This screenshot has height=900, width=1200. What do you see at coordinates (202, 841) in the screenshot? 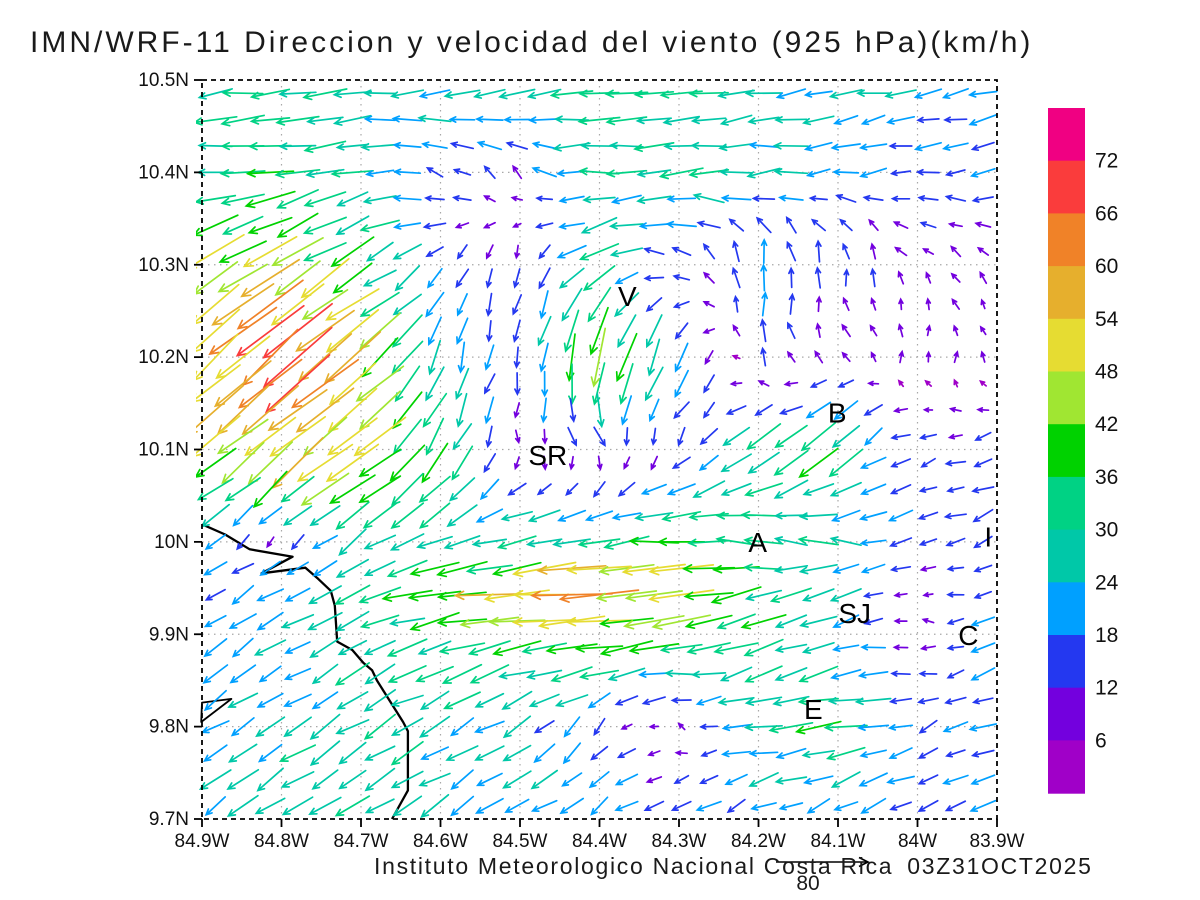
I see `x-tick-label: 84.9W` at bounding box center [202, 841].